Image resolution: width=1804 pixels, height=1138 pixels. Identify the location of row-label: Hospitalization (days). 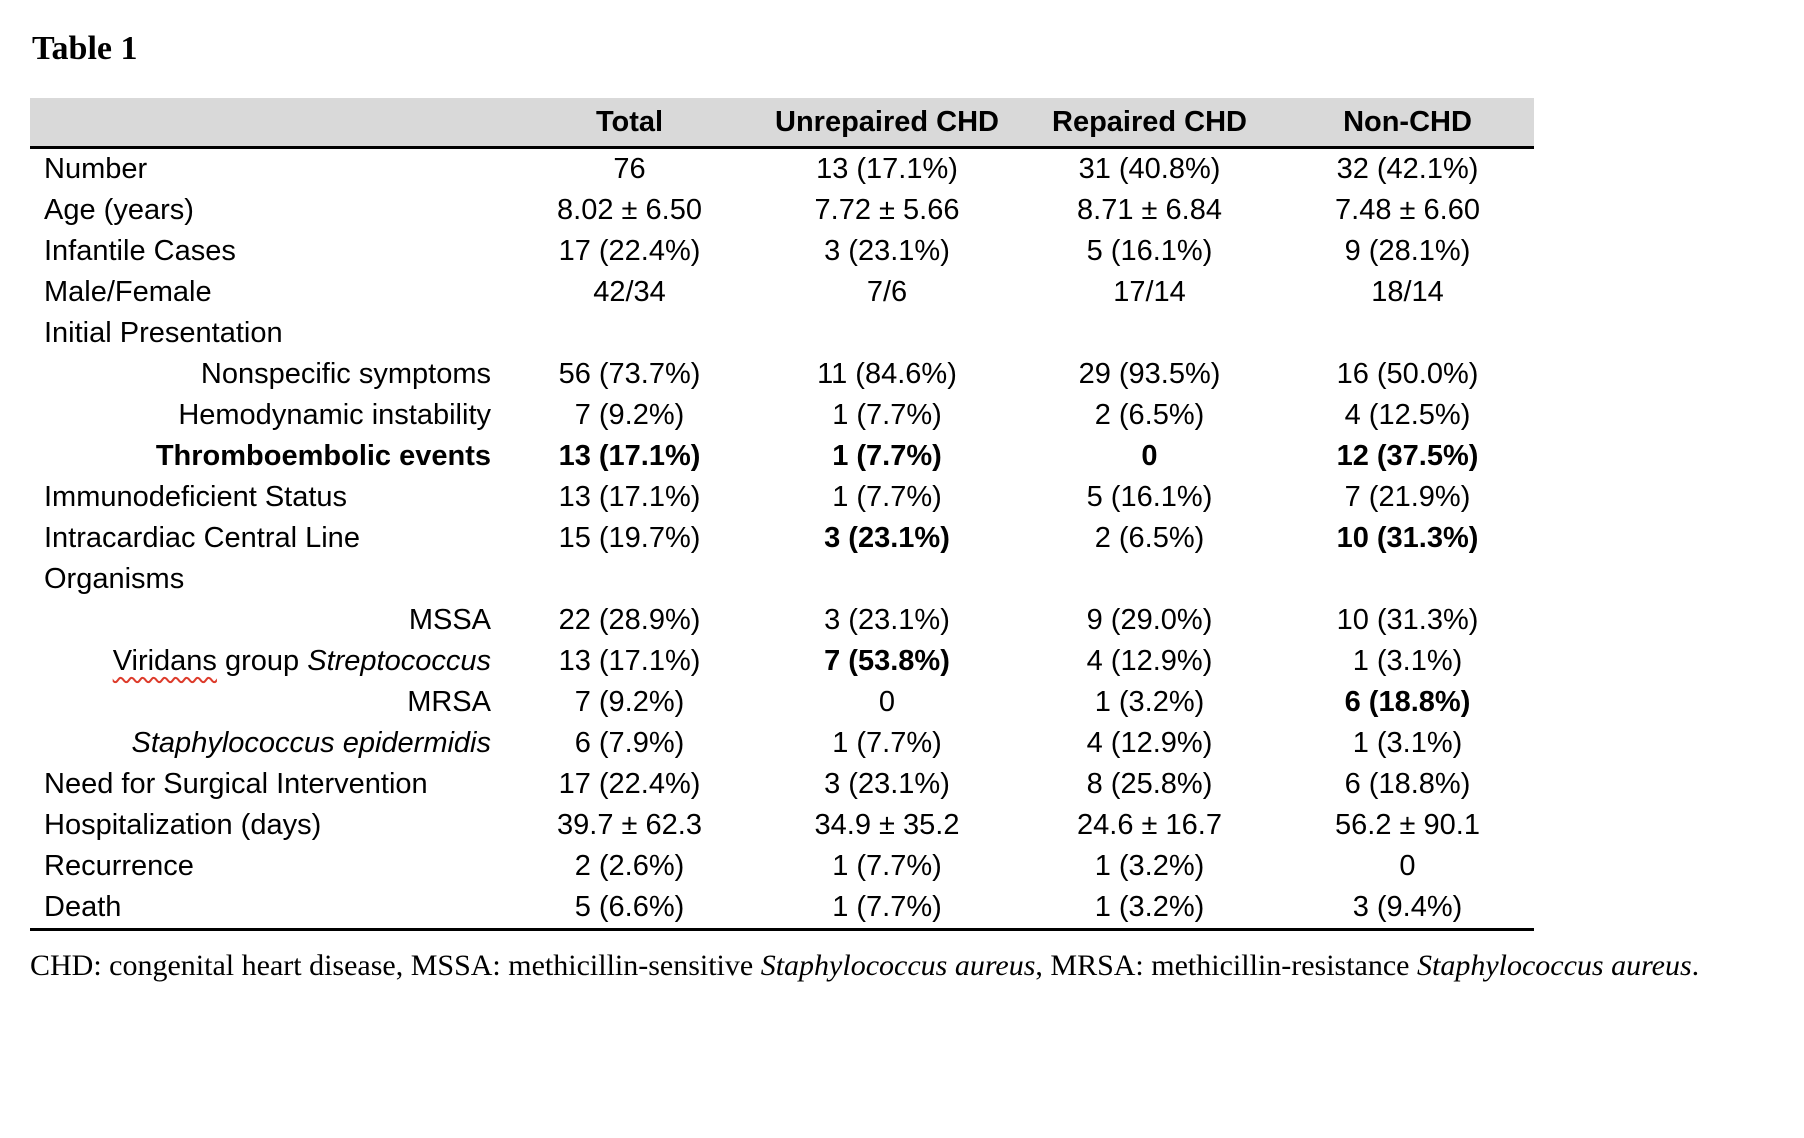
(183, 825).